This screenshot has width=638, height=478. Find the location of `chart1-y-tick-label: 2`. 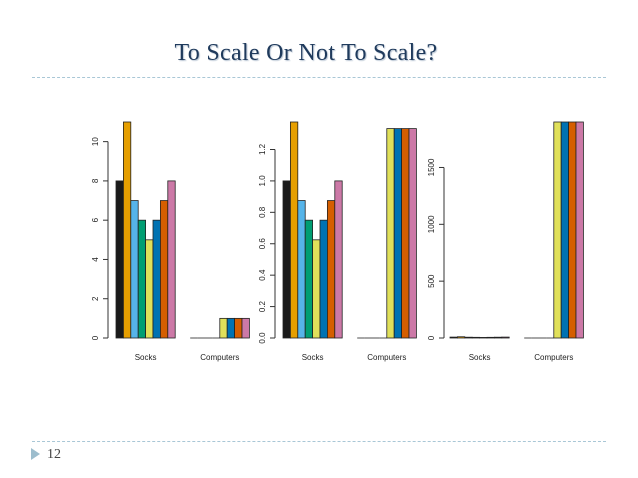

chart1-y-tick-label: 2 is located at coordinates (95, 298).